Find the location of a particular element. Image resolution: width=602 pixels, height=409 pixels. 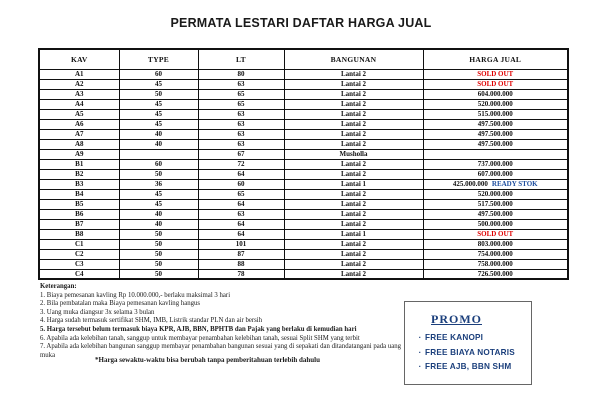

cell-harga: 517.500.000 is located at coordinates (495, 204).